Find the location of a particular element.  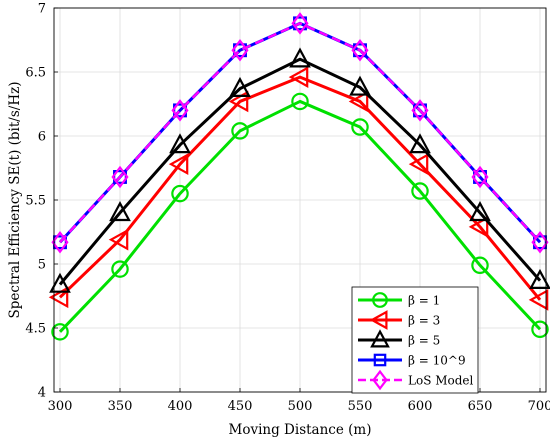

y-tick-label: 4.5 is located at coordinates (35, 329).